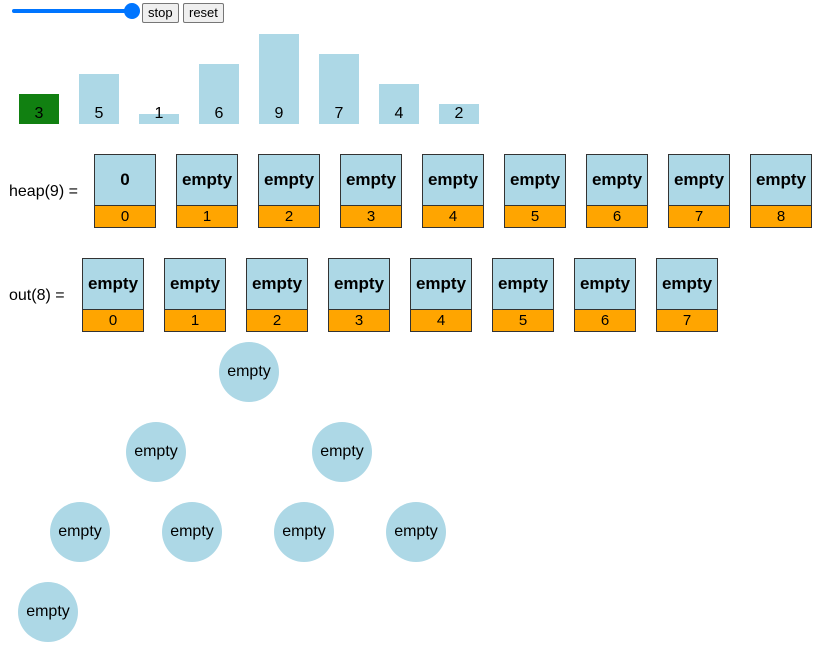 Image resolution: width=817 pixels, height=658 pixels. What do you see at coordinates (99, 113) in the screenshot?
I see `bar-label: 5` at bounding box center [99, 113].